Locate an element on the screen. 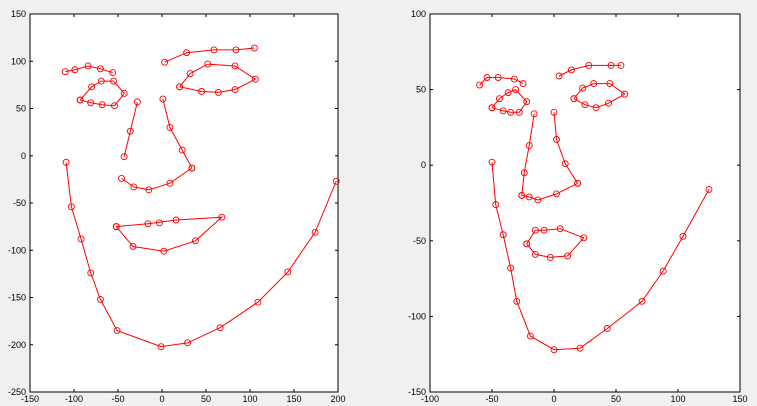 The width and height of the screenshot is (757, 406). series-line-jaw is located at coordinates (600, 256).